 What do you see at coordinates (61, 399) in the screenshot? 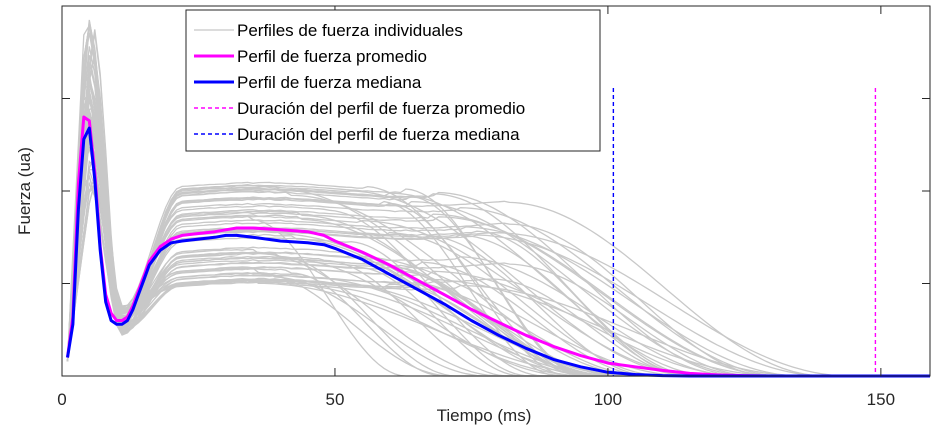
I see `x-tick-label: 0` at bounding box center [61, 399].